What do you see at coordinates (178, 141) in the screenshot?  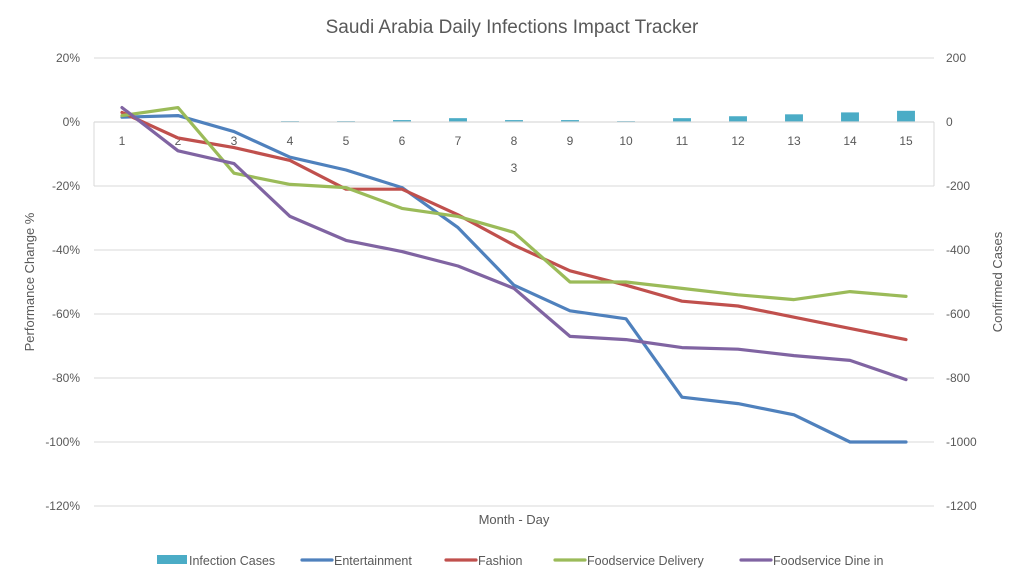 I see `x-tick-label: 2` at bounding box center [178, 141].